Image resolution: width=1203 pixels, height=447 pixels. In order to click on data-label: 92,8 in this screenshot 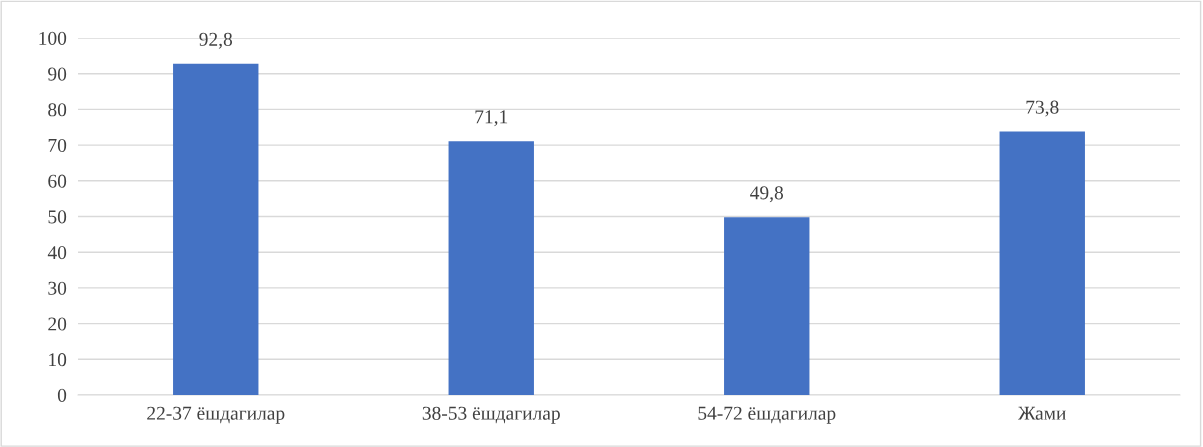, I will do `click(216, 40)`.